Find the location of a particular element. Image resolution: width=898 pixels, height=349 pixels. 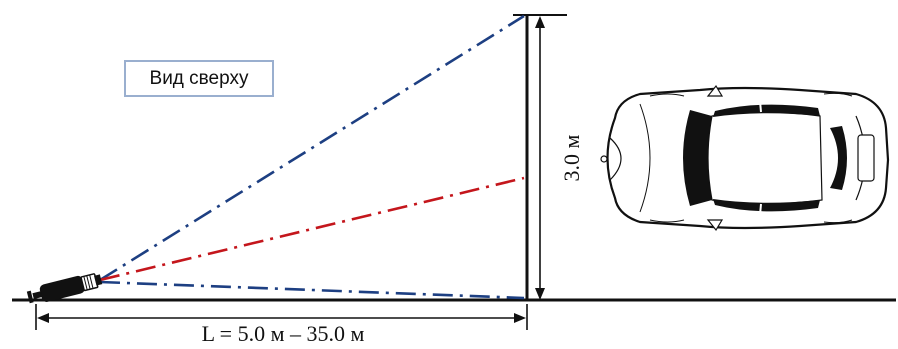

camera-icon is located at coordinates (64, 288).